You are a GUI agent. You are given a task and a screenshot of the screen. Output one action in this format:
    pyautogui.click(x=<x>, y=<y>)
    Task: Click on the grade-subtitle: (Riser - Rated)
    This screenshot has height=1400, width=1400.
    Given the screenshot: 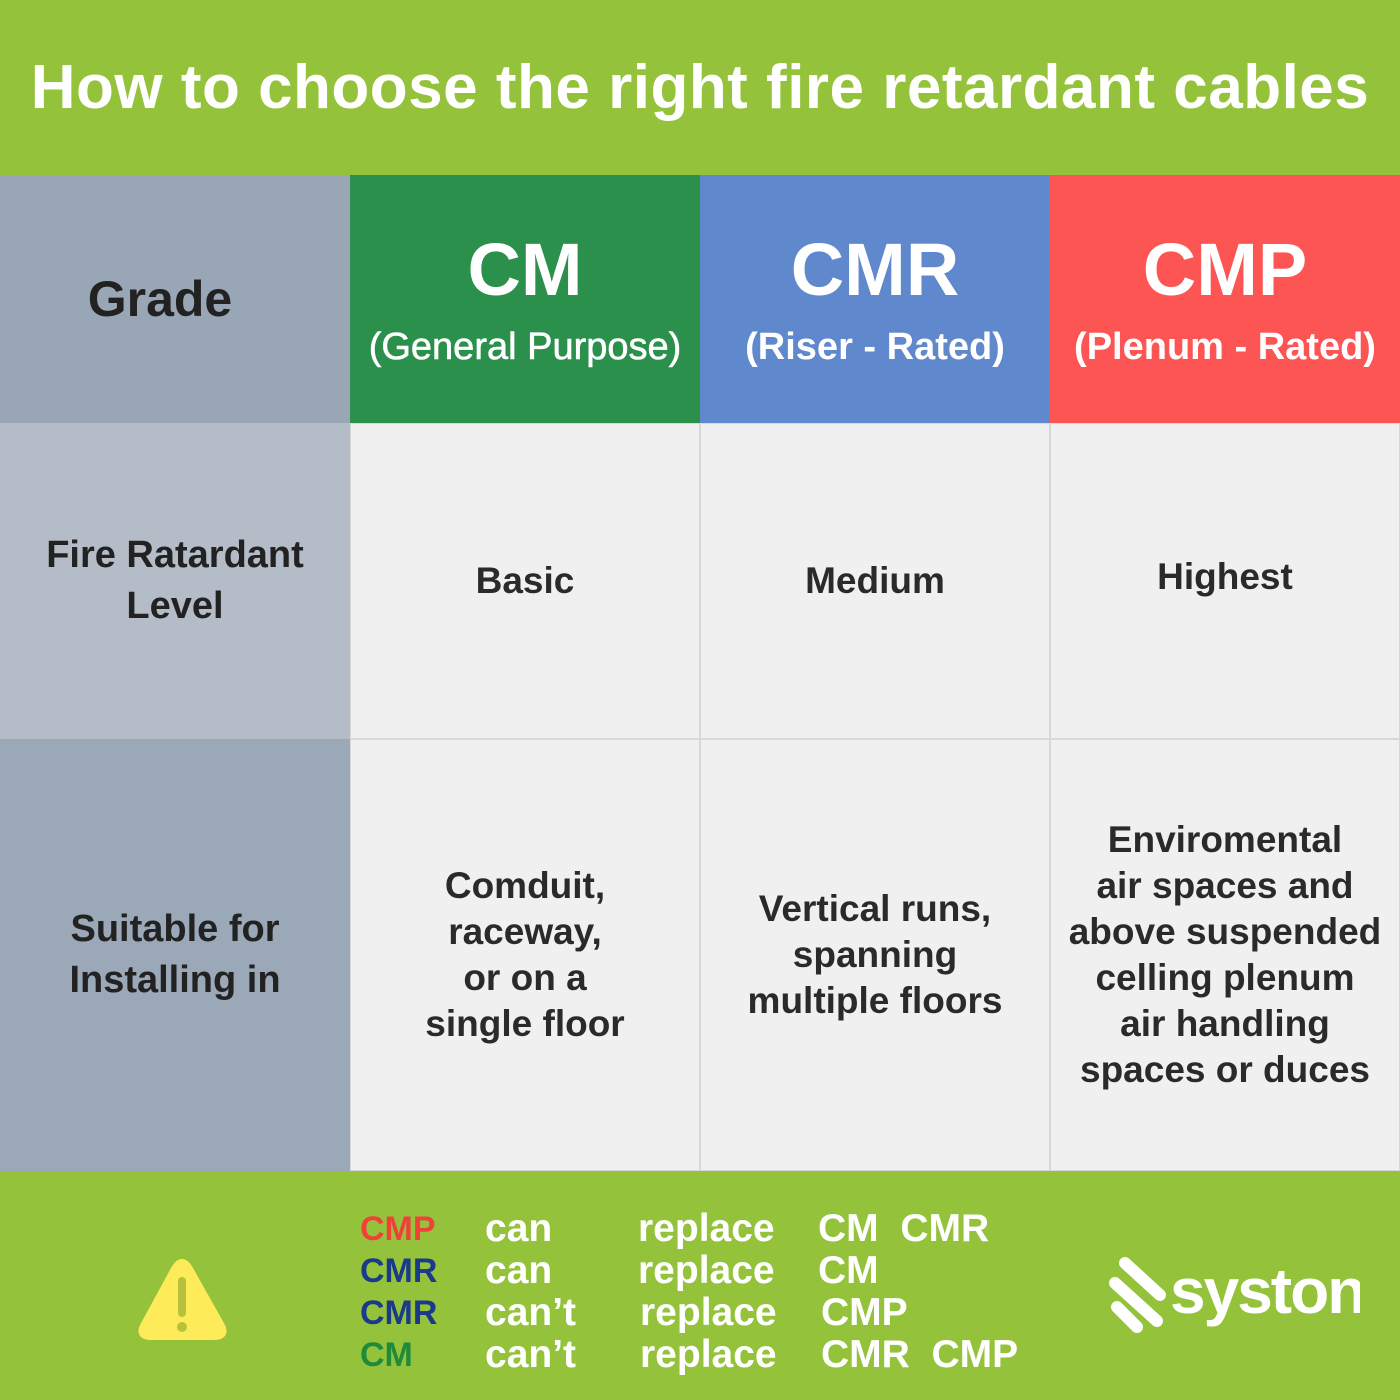 What is the action you would take?
    pyautogui.click(x=875, y=346)
    